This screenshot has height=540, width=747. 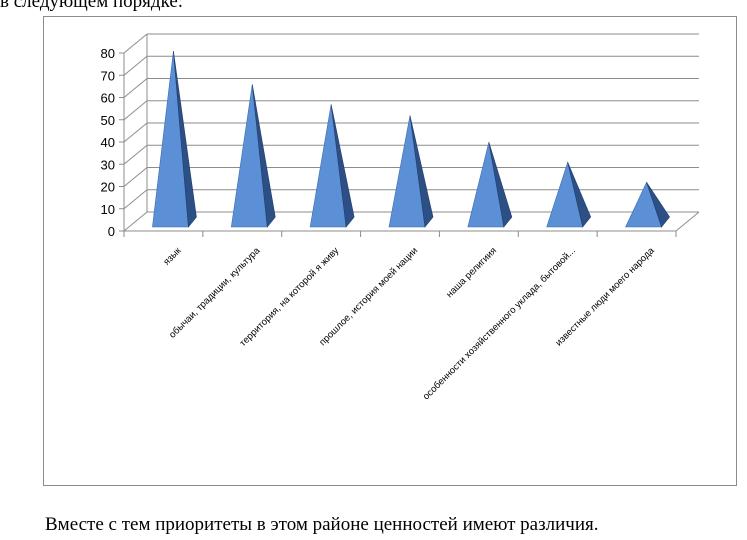 What do you see at coordinates (687, 221) in the screenshot?
I see `floor-right-edge` at bounding box center [687, 221].